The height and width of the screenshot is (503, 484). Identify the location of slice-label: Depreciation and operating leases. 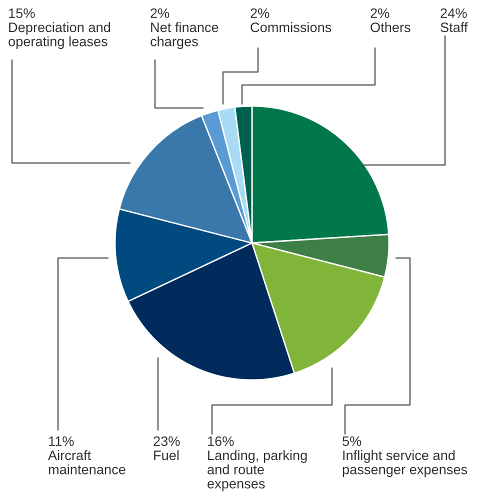
(59, 36).